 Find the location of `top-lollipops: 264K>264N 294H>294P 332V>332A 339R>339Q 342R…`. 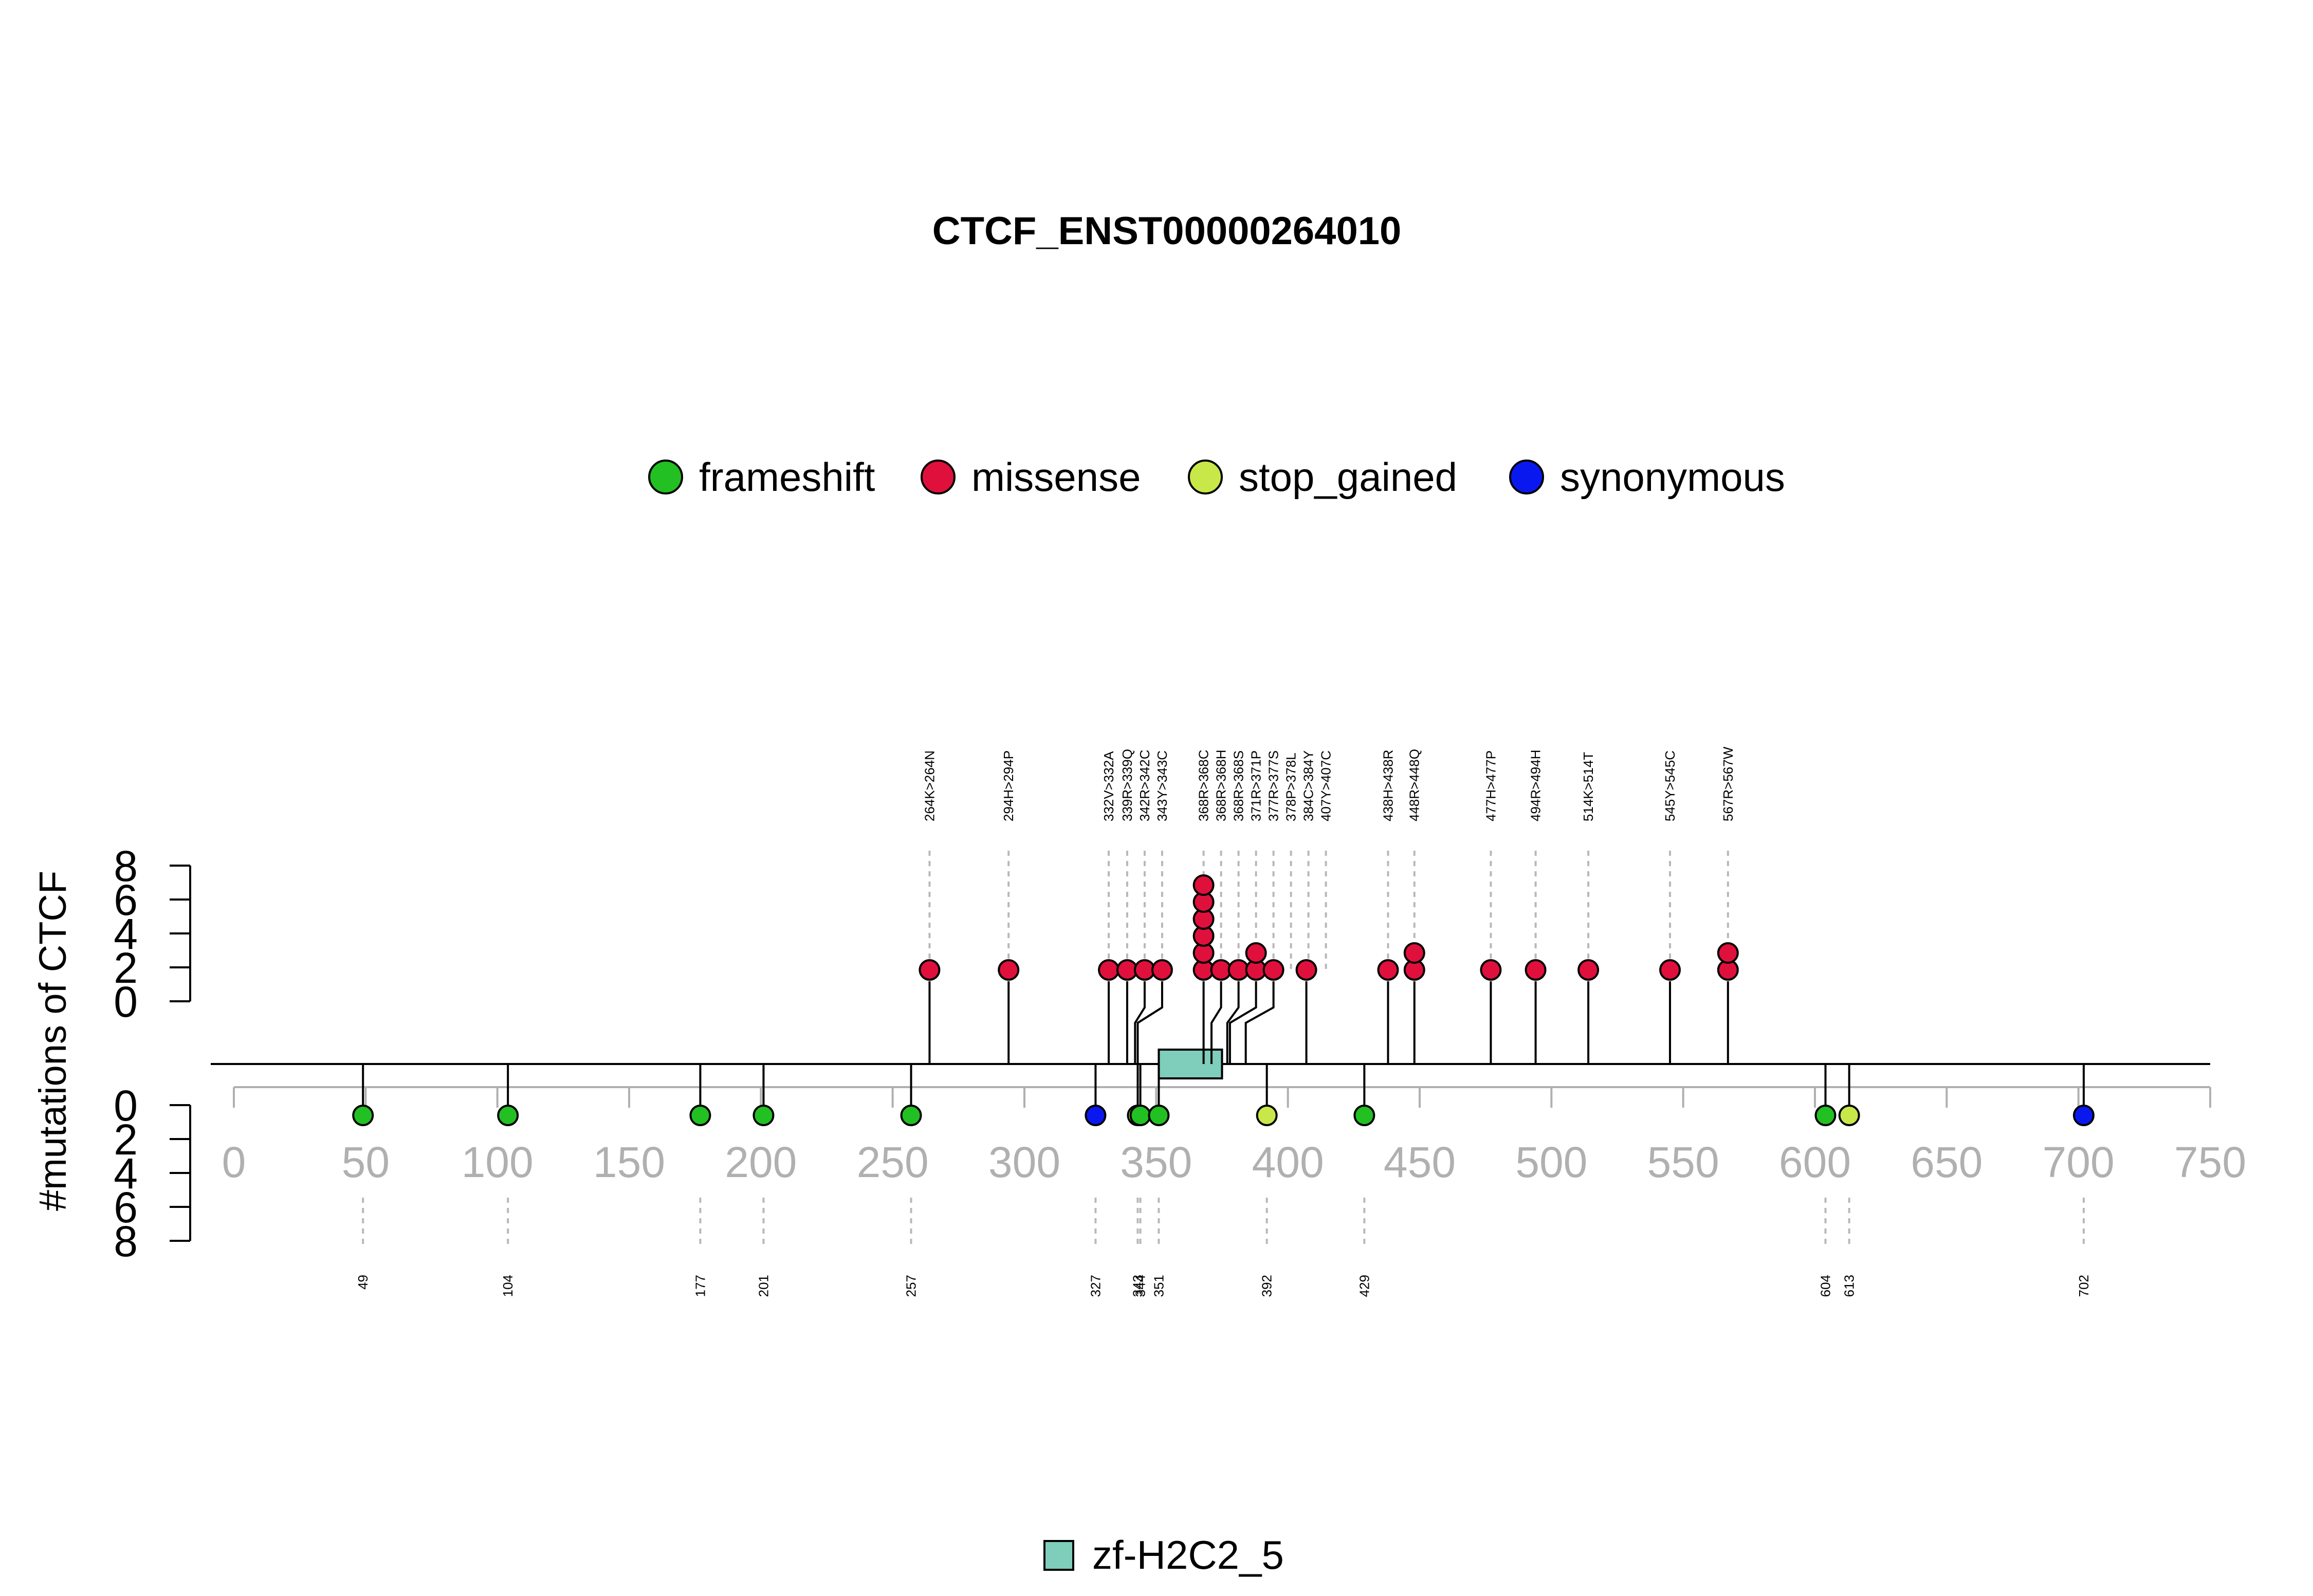

top-lollipops: 264K>264N 294H>294P 332V>332A 339R>339Q 342R… is located at coordinates (1329, 905).